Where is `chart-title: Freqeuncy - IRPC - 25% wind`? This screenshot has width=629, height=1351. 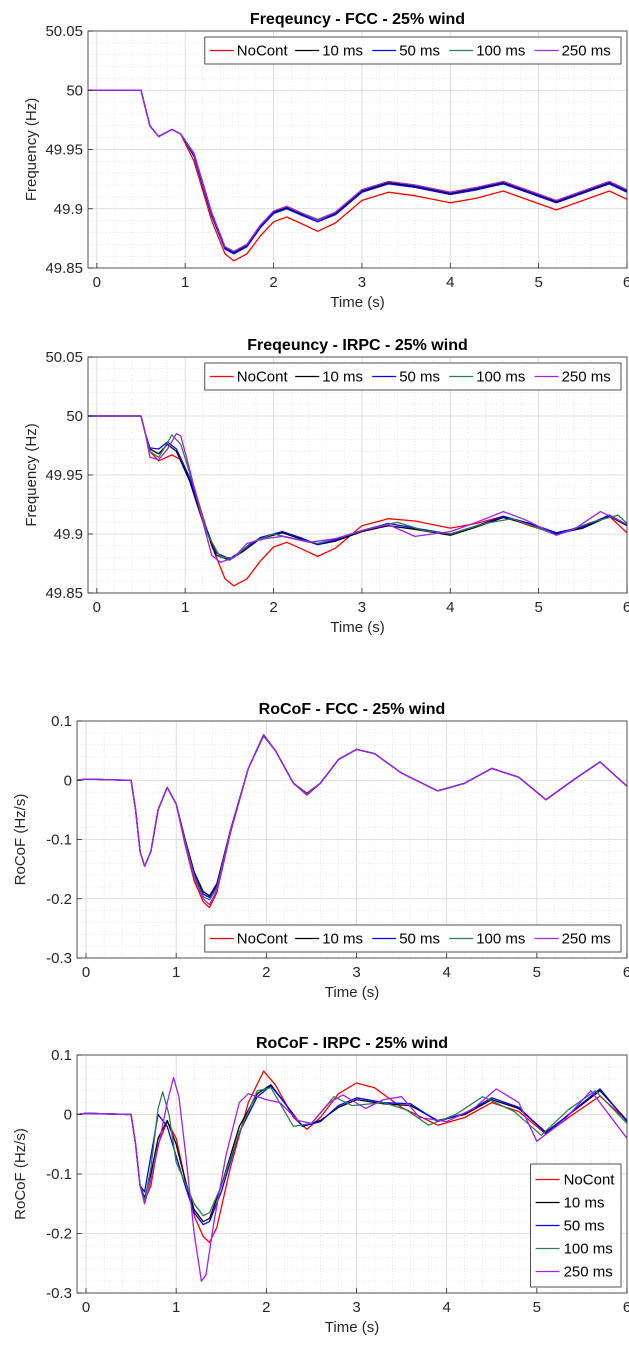
chart-title: Freqeuncy - IRPC - 25% wind is located at coordinates (357, 345).